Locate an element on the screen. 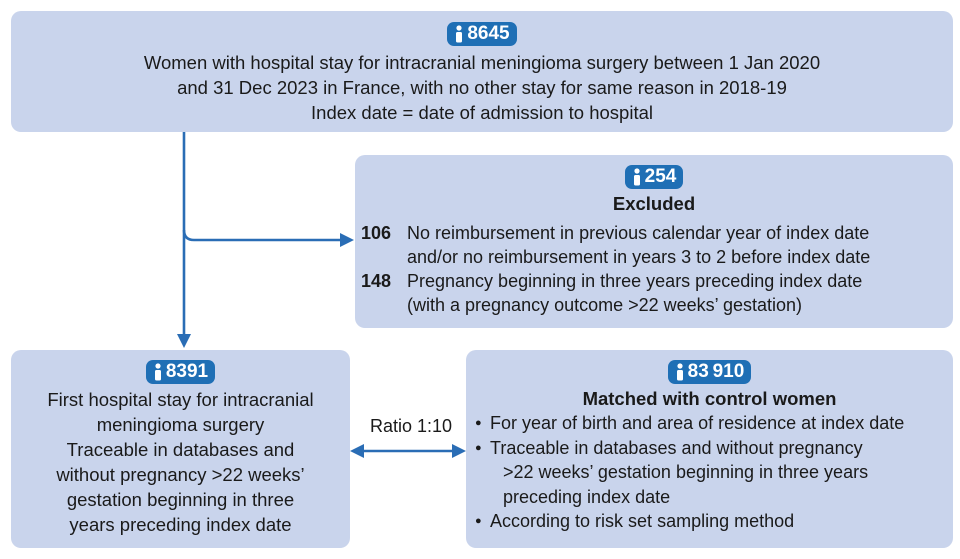 The height and width of the screenshot is (559, 960). controls-count-badge: 83 910 is located at coordinates (709, 372).